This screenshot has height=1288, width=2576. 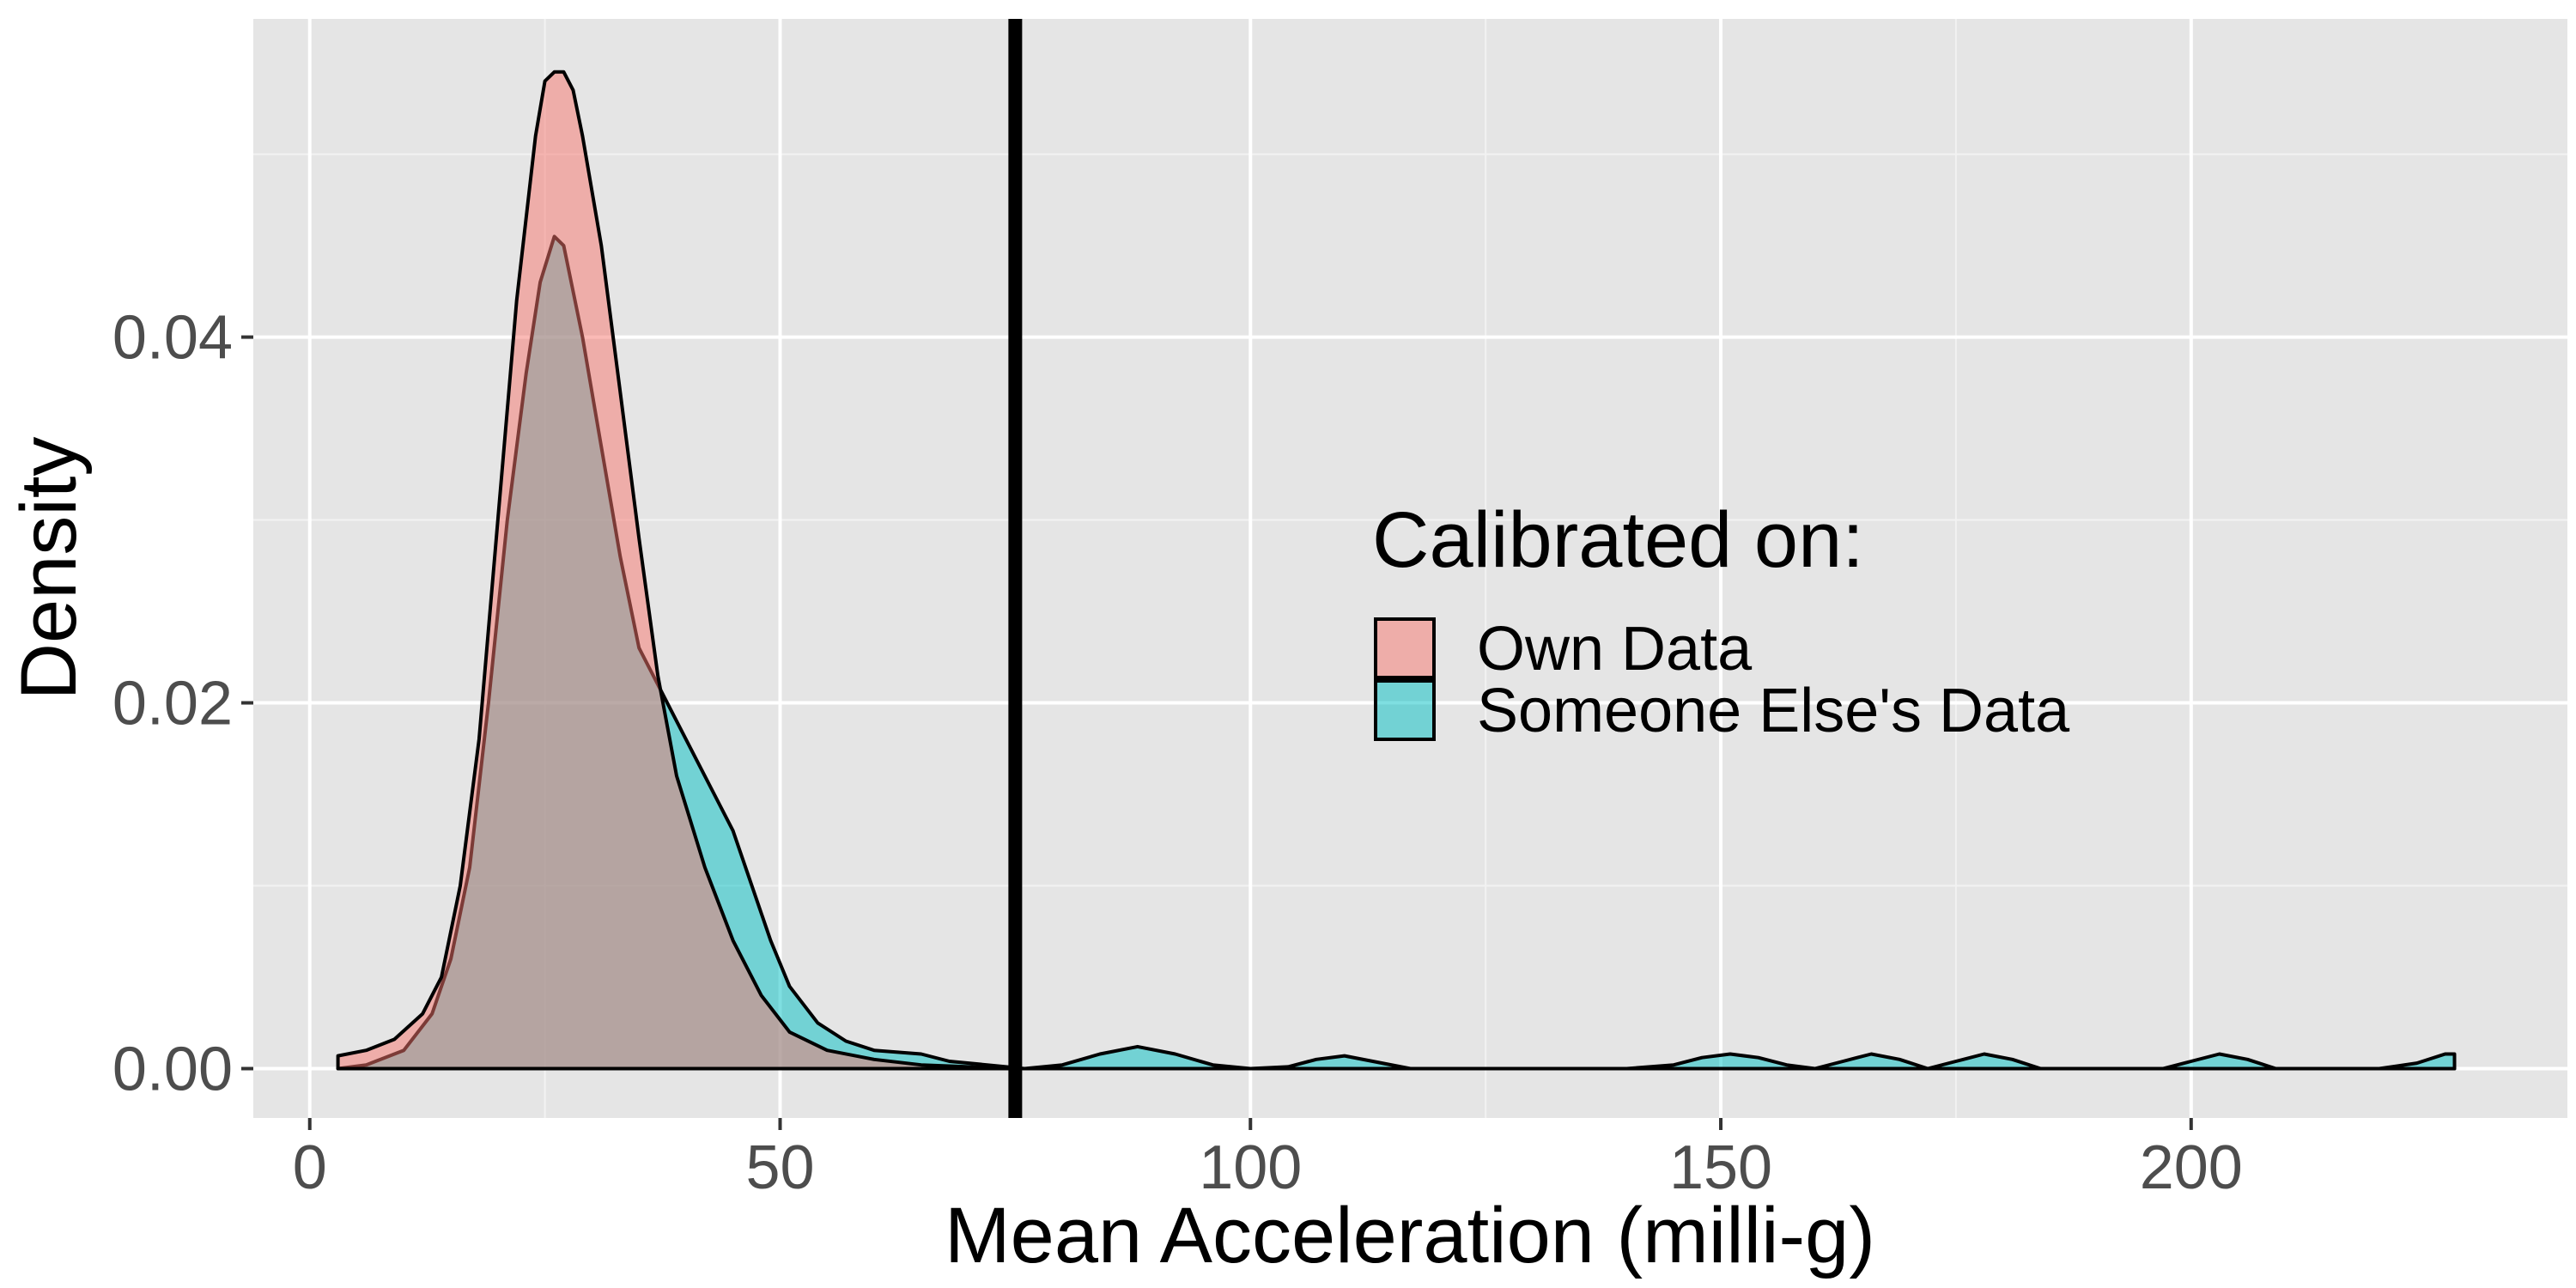 What do you see at coordinates (310, 1167) in the screenshot?
I see `x-tick-label: 0` at bounding box center [310, 1167].